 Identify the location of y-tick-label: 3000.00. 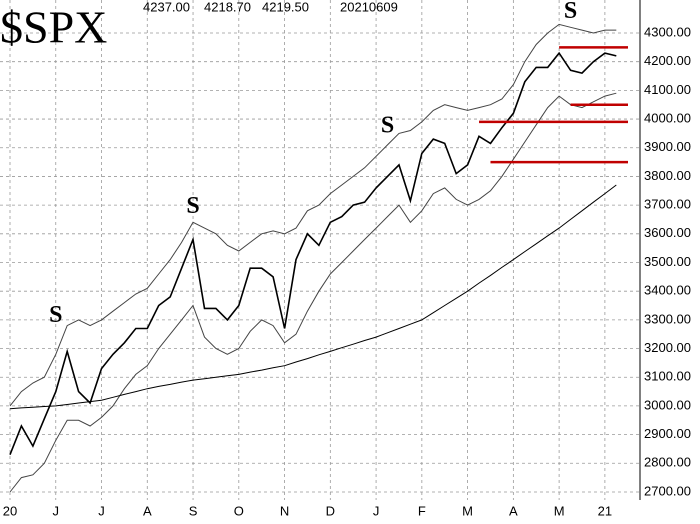
(667, 404).